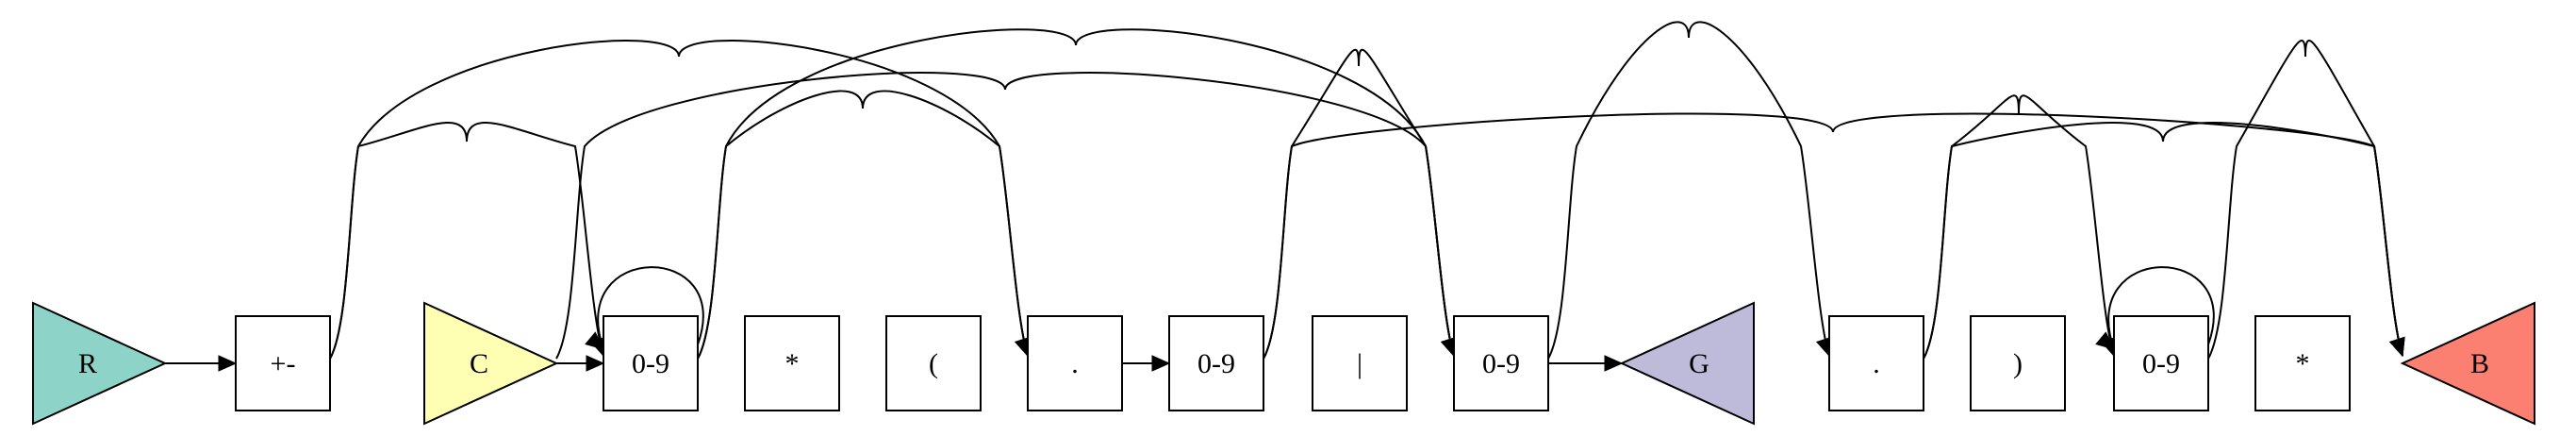 This screenshot has width=2576, height=436. I want to click on node-lparen: (, so click(933, 363).